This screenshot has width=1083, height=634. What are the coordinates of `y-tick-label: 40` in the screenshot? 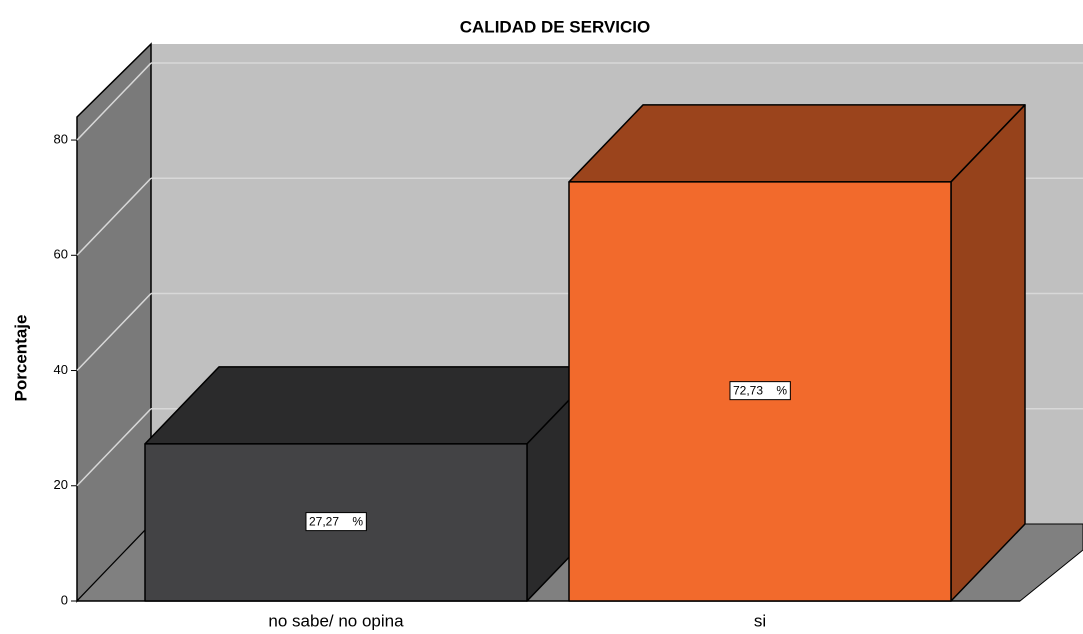 It's located at (61, 369).